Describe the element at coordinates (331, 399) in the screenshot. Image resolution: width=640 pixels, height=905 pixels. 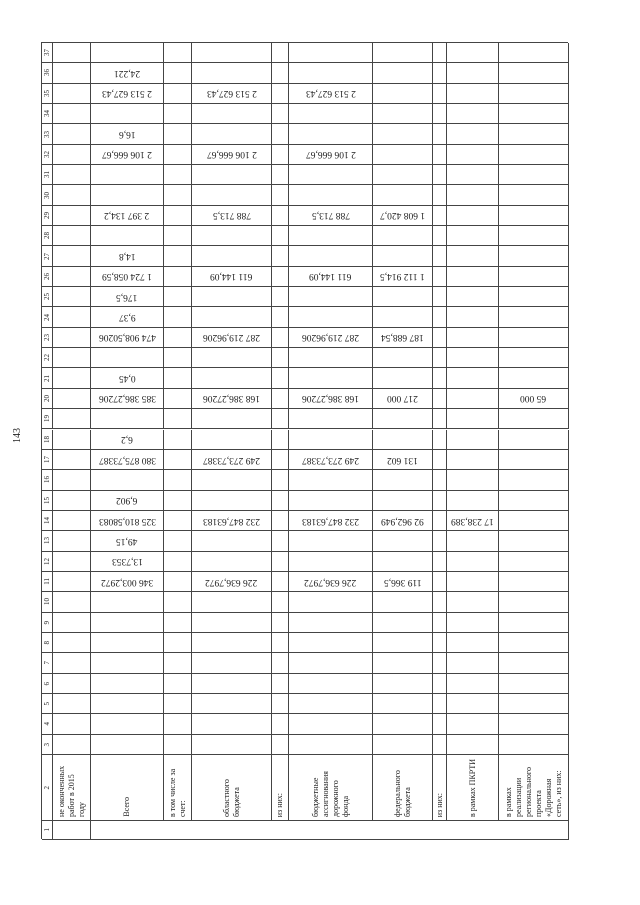
I see `table-cell: 168 386,27206` at that location.